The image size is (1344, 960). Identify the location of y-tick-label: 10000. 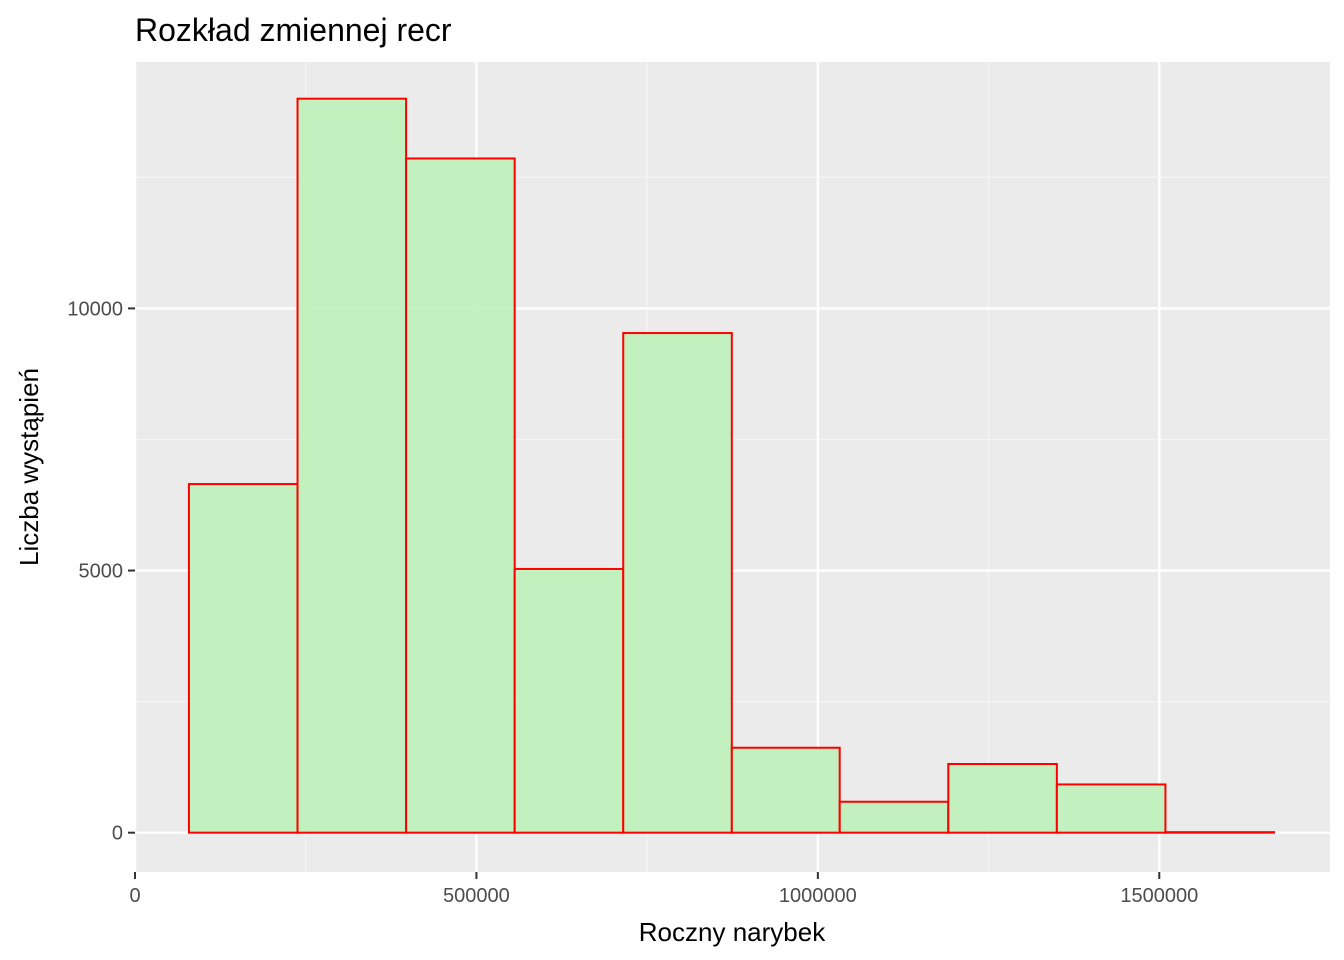
(95, 309).